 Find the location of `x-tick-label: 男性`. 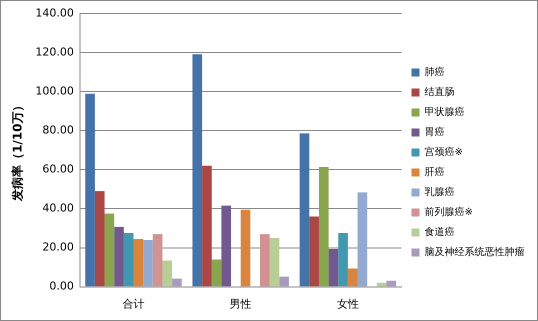

x-tick-label: 男性 is located at coordinates (241, 303).